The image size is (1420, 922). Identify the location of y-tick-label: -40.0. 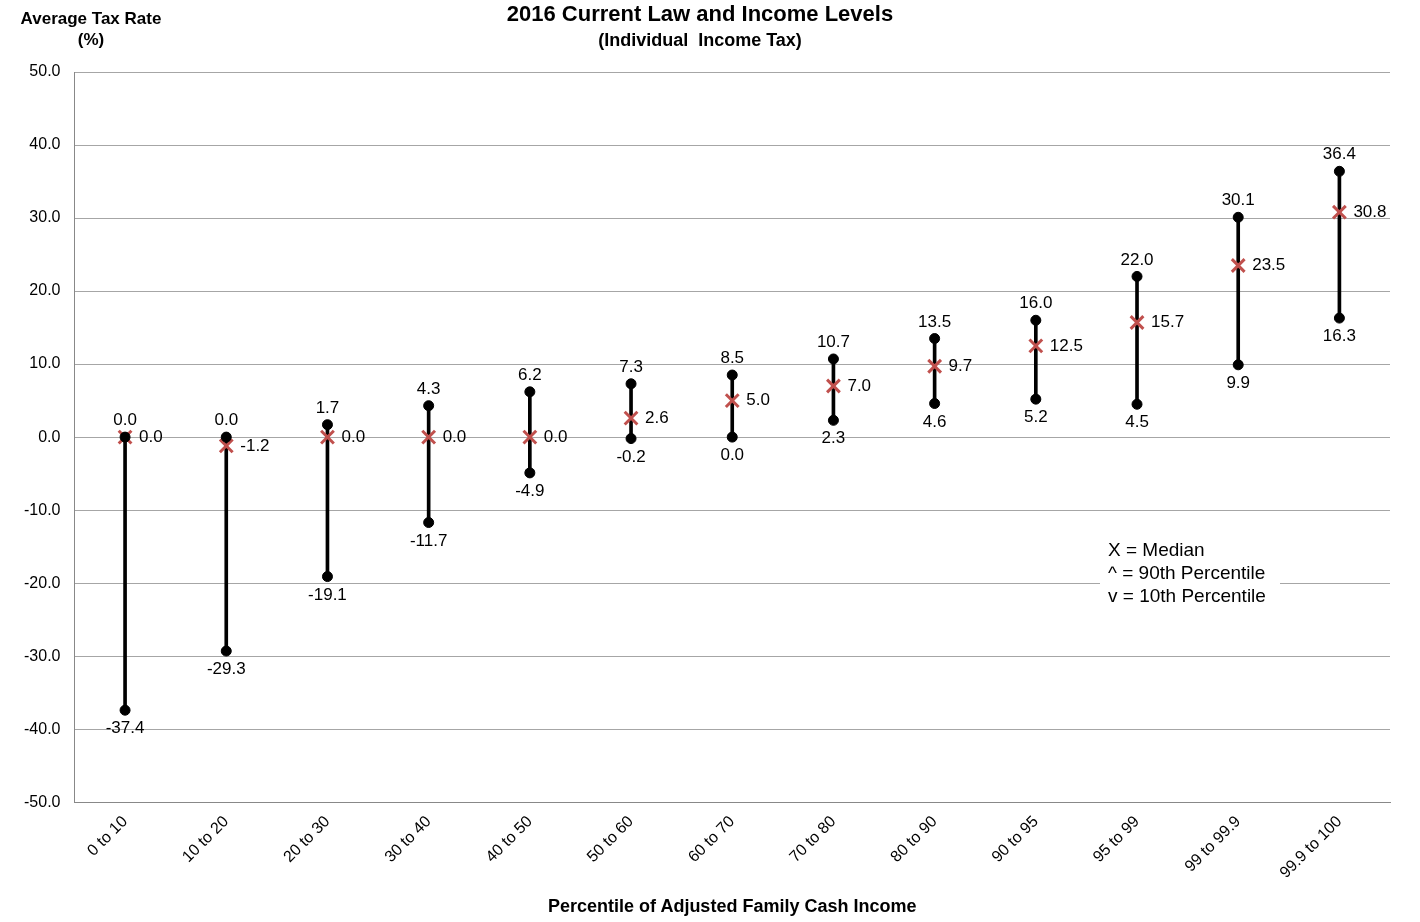
(42, 728).